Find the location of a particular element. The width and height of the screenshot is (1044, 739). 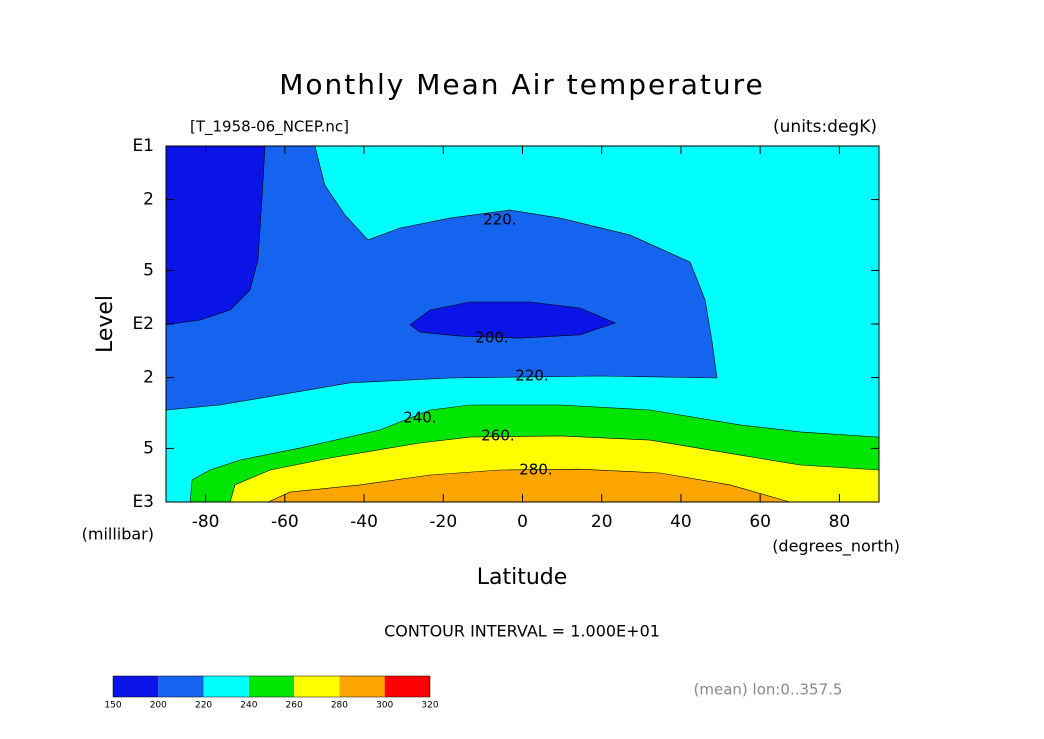

x-axis-title: Latitude is located at coordinates (522, 577).